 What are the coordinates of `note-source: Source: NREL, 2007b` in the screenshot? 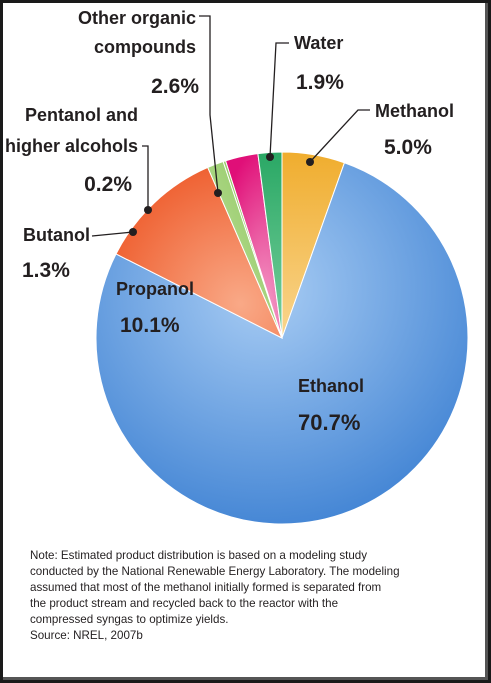 It's located at (86, 635).